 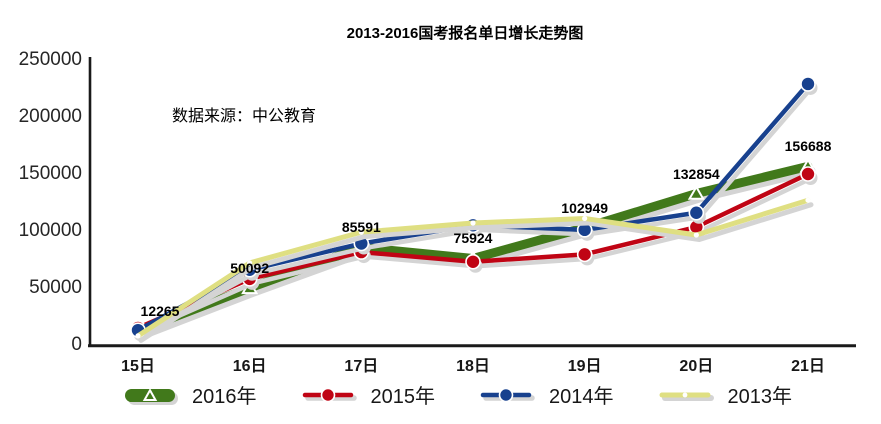 What do you see at coordinates (244, 116) in the screenshot?
I see `data-source-note: 数据来源：中公教育` at bounding box center [244, 116].